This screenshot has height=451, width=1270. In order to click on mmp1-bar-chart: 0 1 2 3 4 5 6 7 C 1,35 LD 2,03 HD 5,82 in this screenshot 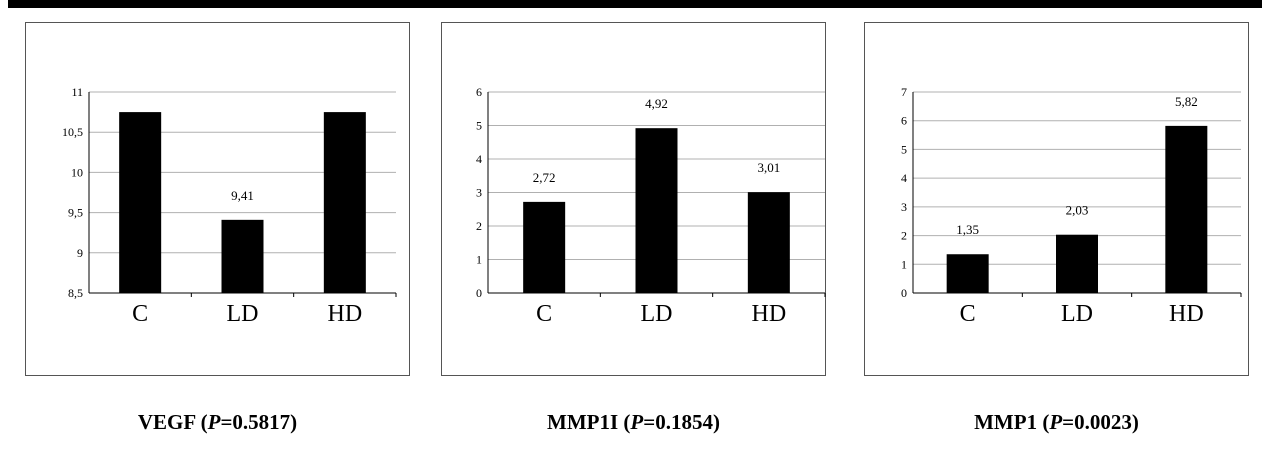, I will do `click(1071, 206)`.